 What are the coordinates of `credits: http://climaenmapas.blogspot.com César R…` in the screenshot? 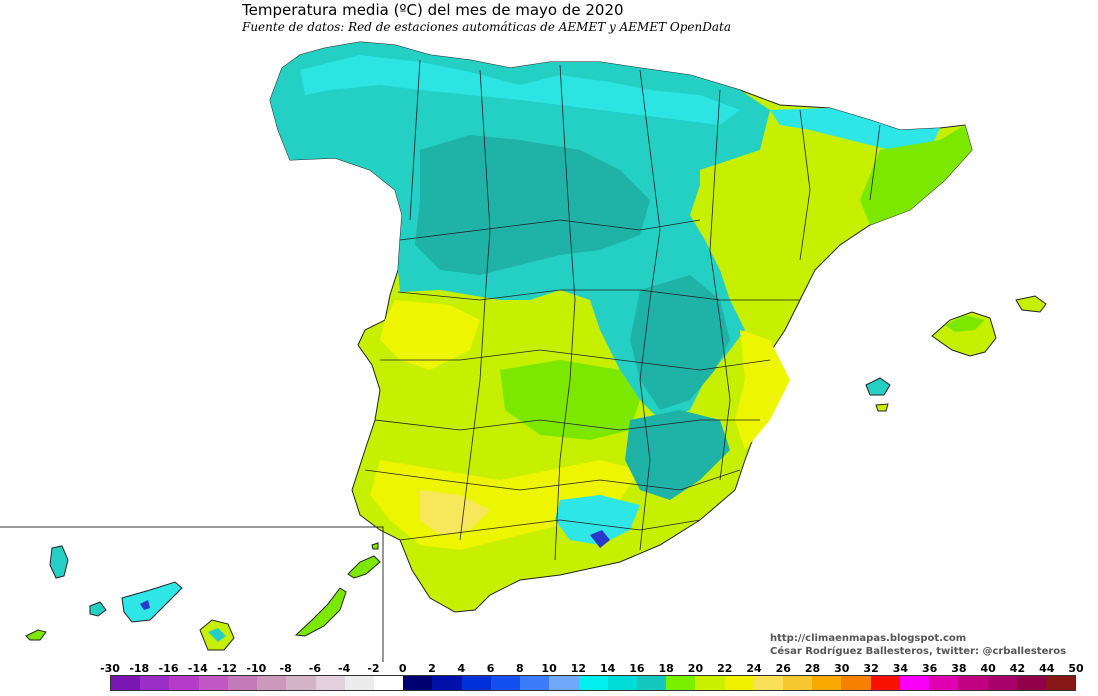 It's located at (918, 645).